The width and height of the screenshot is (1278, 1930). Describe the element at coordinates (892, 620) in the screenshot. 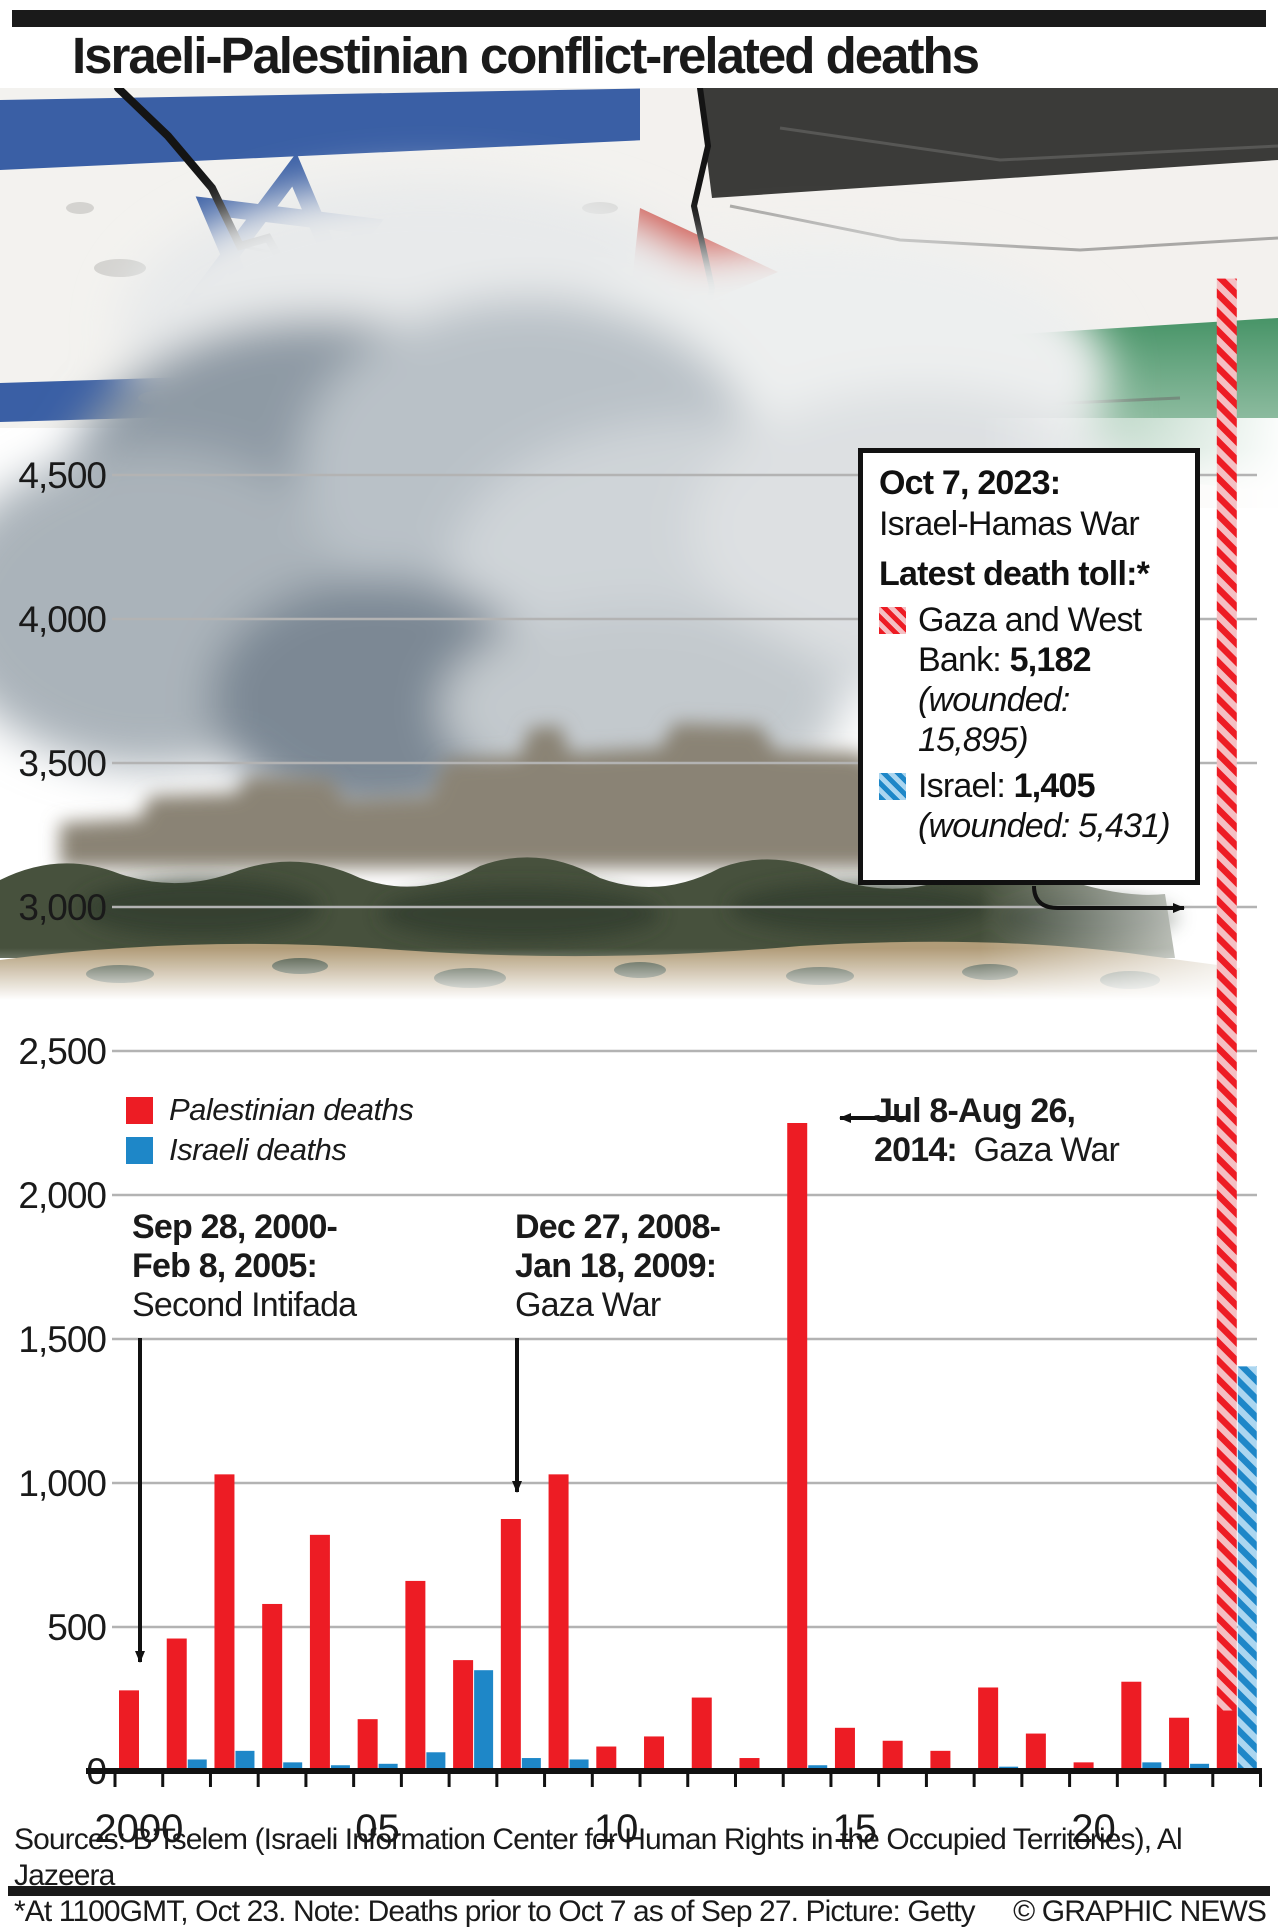

I see `red-hatch-swatch` at that location.